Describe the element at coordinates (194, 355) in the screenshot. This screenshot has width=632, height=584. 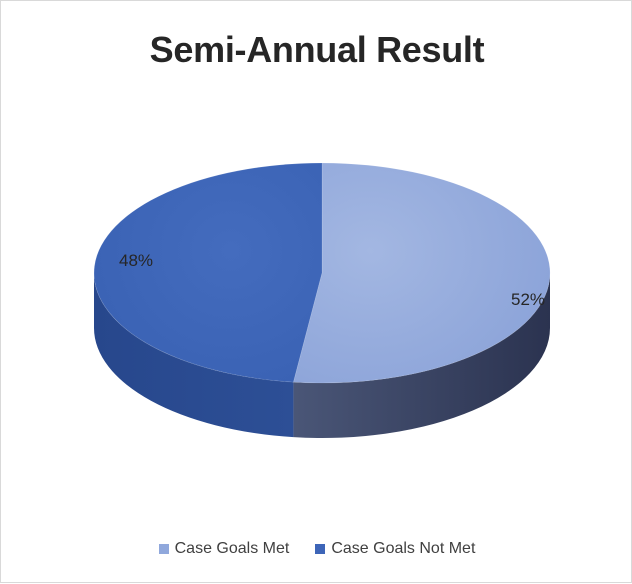
I see `pie-side-not-met` at that location.